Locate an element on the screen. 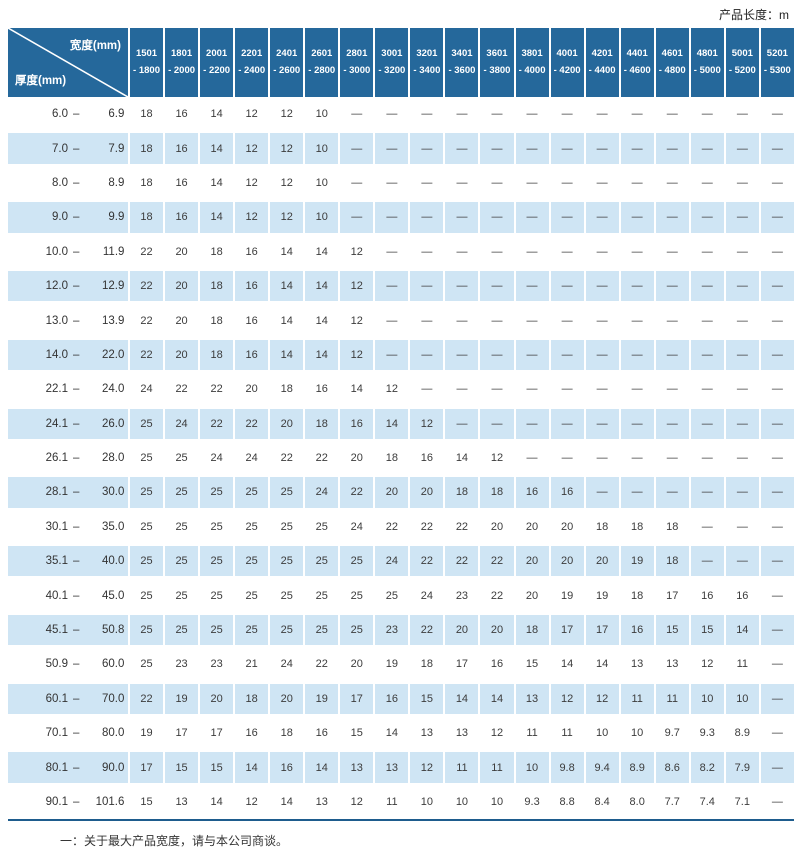 Image resolution: width=797 pixels, height=849 pixels. thickness-range-label: 9.0– 9.9 is located at coordinates (68, 217).